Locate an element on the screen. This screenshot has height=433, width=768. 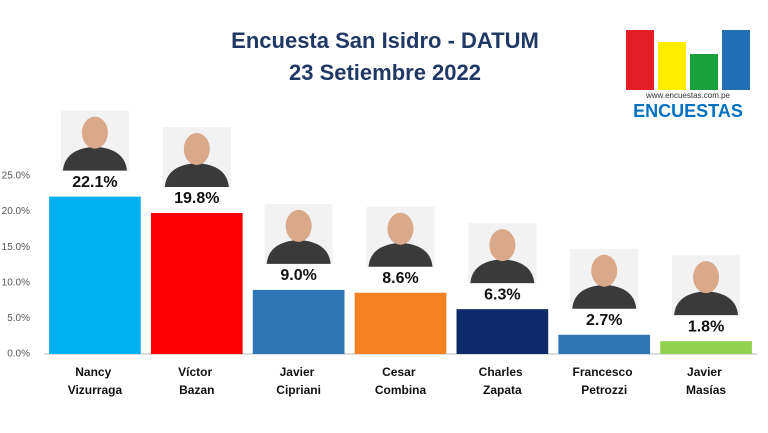
y-tick-label: 15.0% is located at coordinates (16, 247).